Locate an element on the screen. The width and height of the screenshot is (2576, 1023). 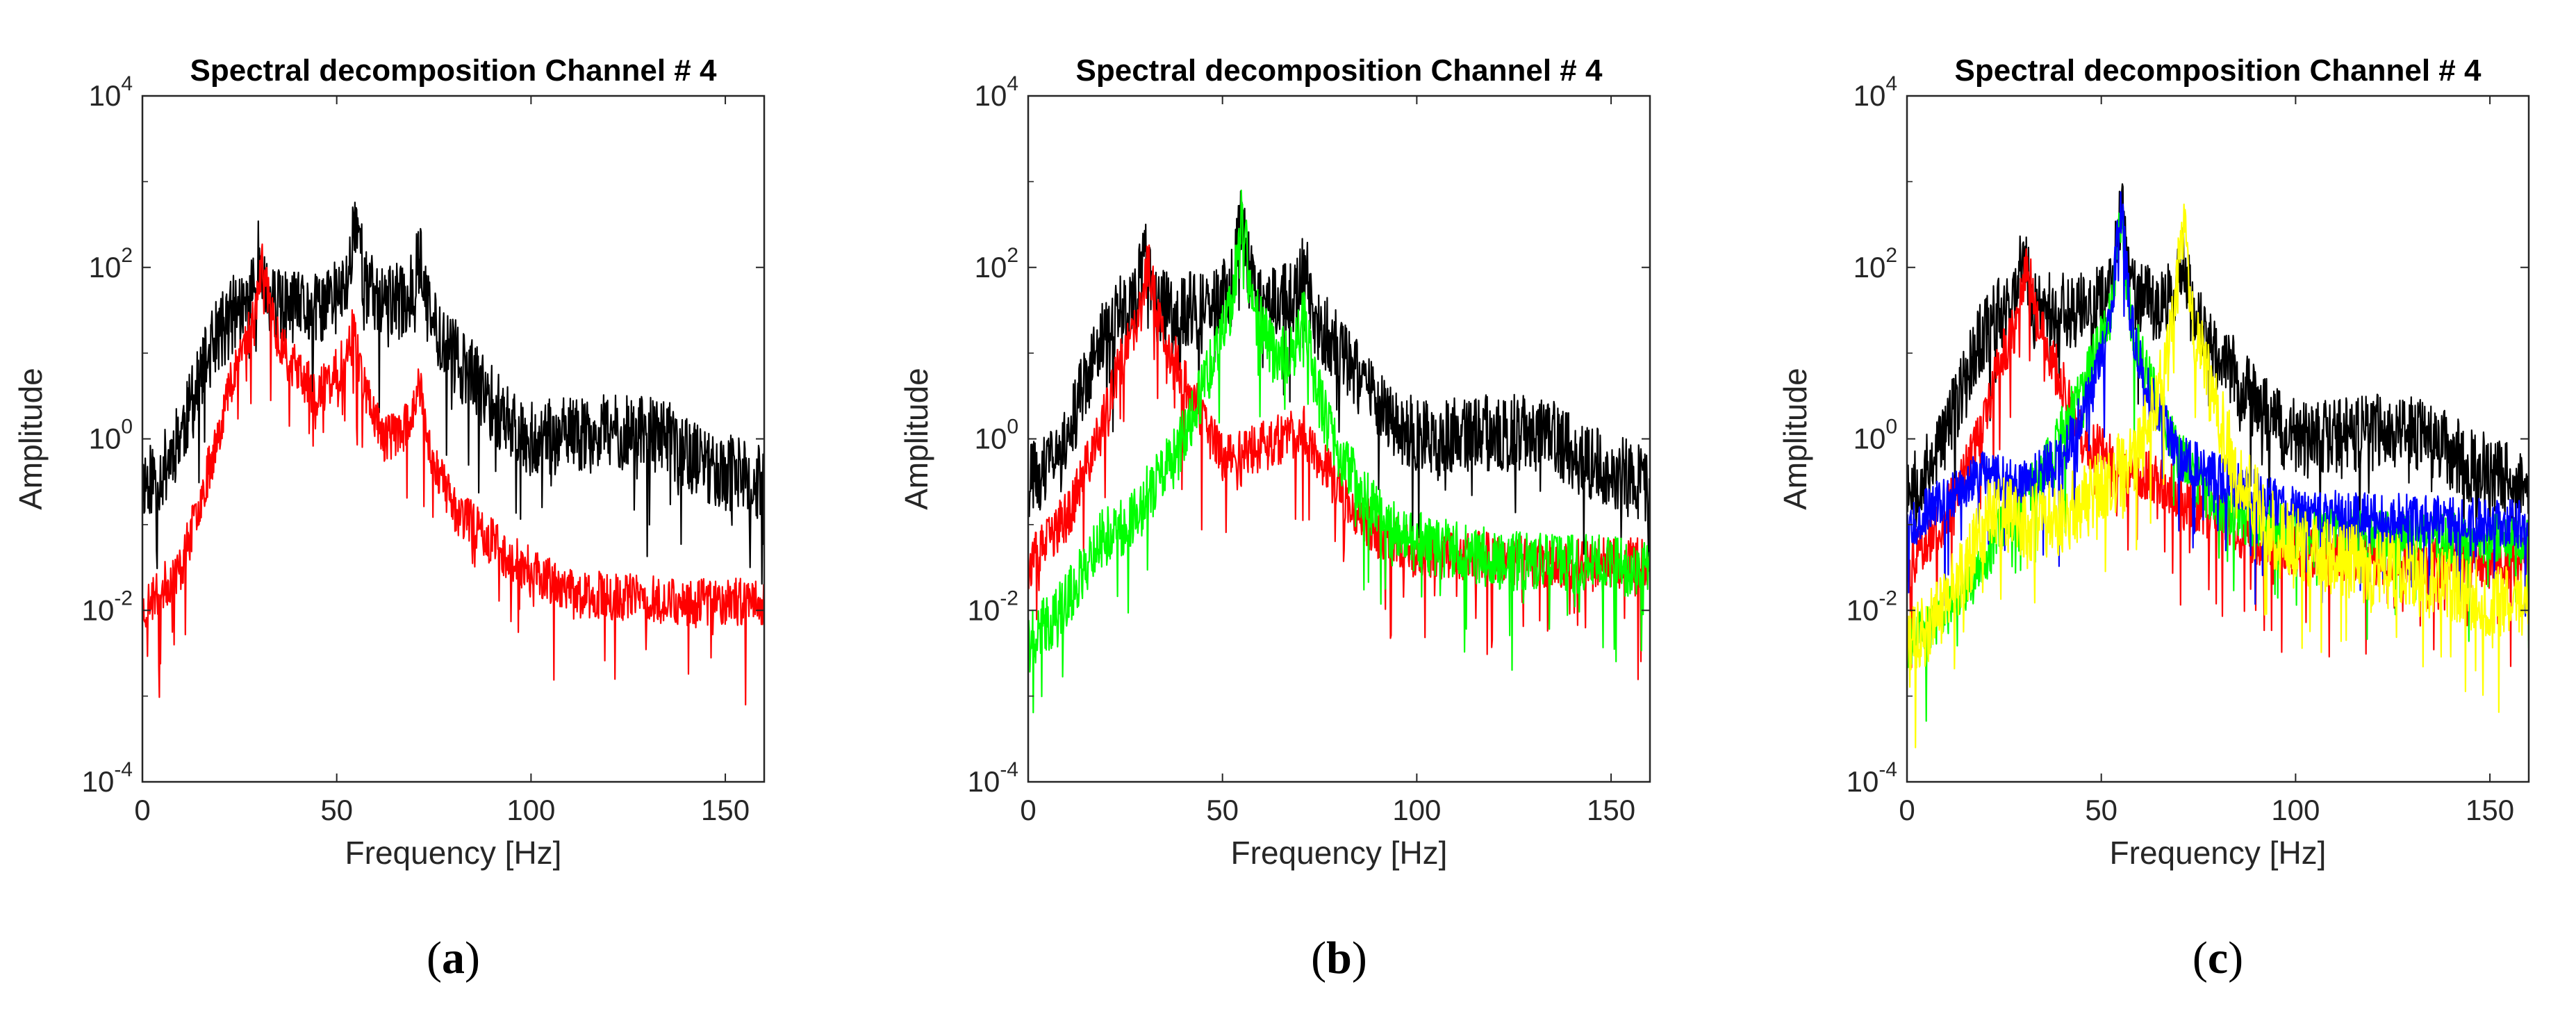
panel-label: (b) is located at coordinates (1339, 958).